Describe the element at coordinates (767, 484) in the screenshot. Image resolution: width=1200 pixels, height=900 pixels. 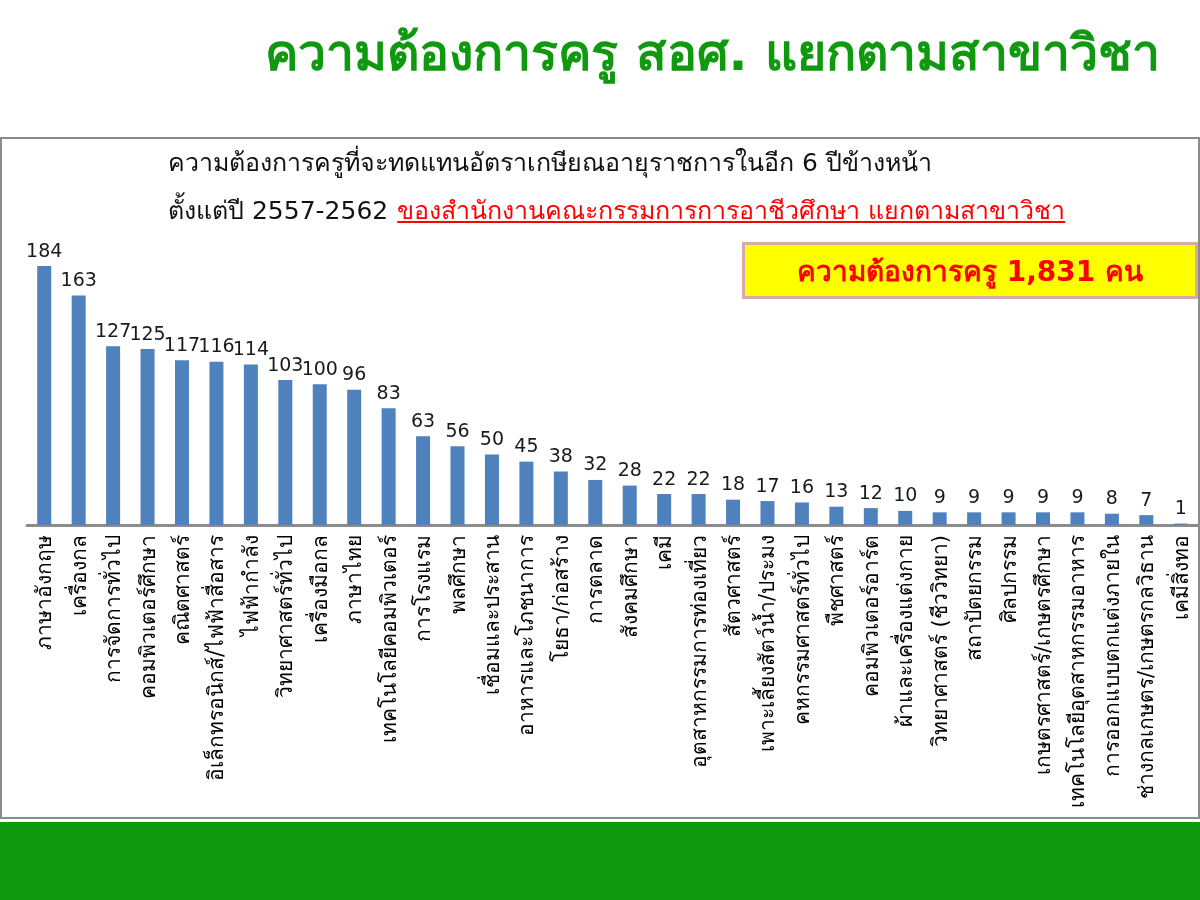
I see `data-label: 17` at that location.